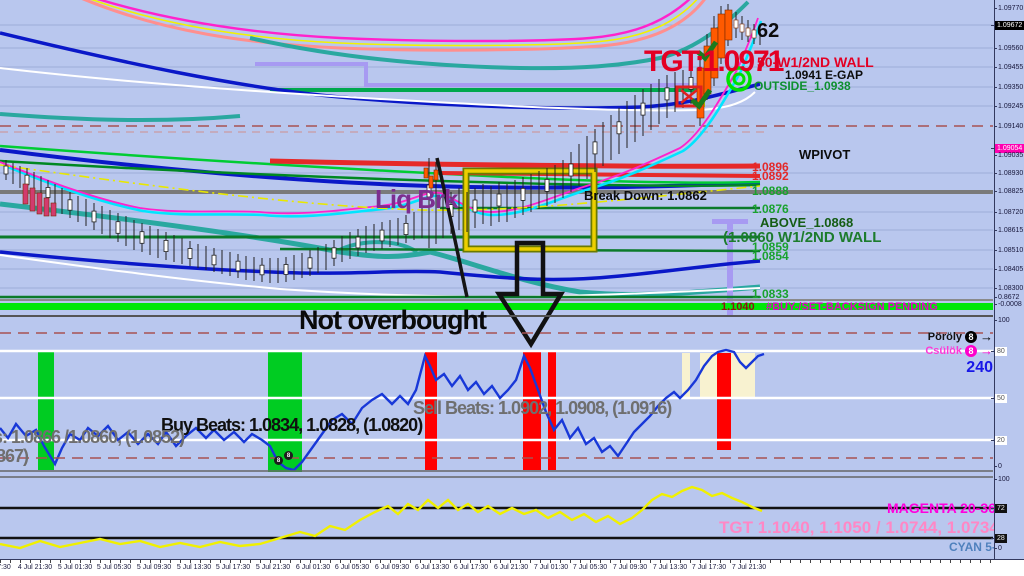 Image resolution: width=1024 pixels, height=576 pixels. What do you see at coordinates (770, 294) in the screenshot?
I see `annotation-lvl-10833: 1.0833` at bounding box center [770, 294].